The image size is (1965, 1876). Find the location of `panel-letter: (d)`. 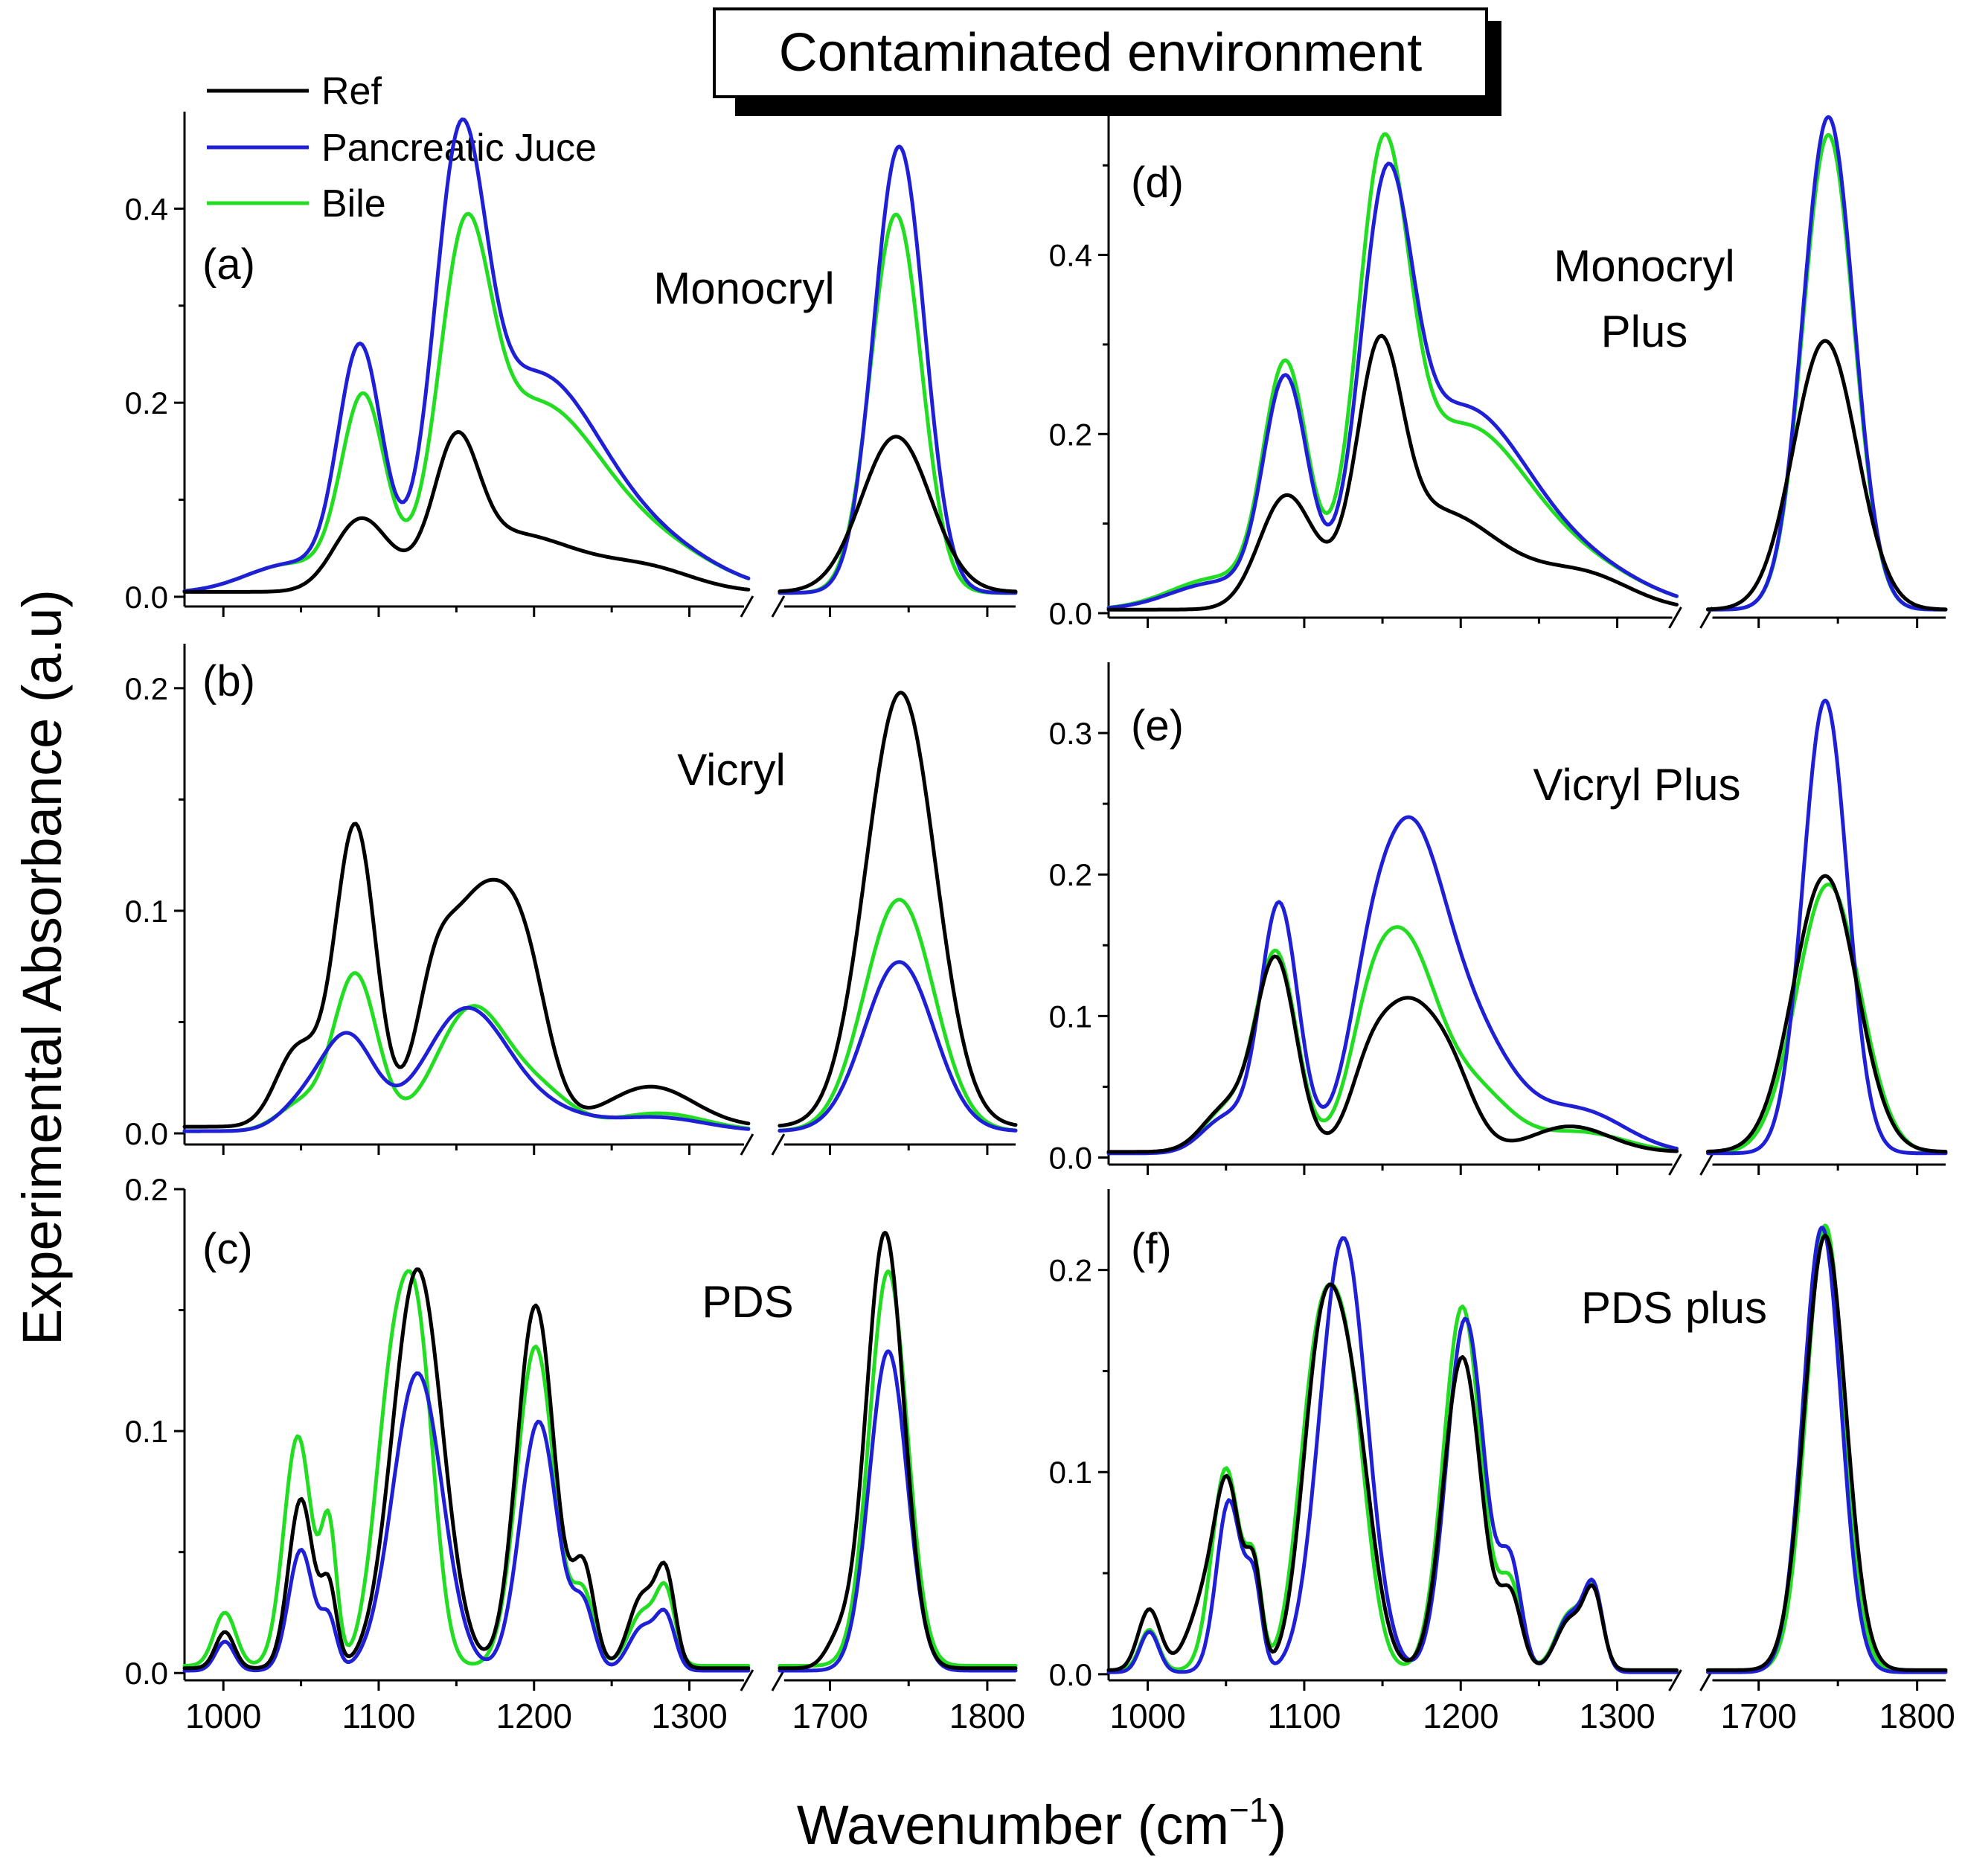

panel-letter: (d) is located at coordinates (1157, 183).